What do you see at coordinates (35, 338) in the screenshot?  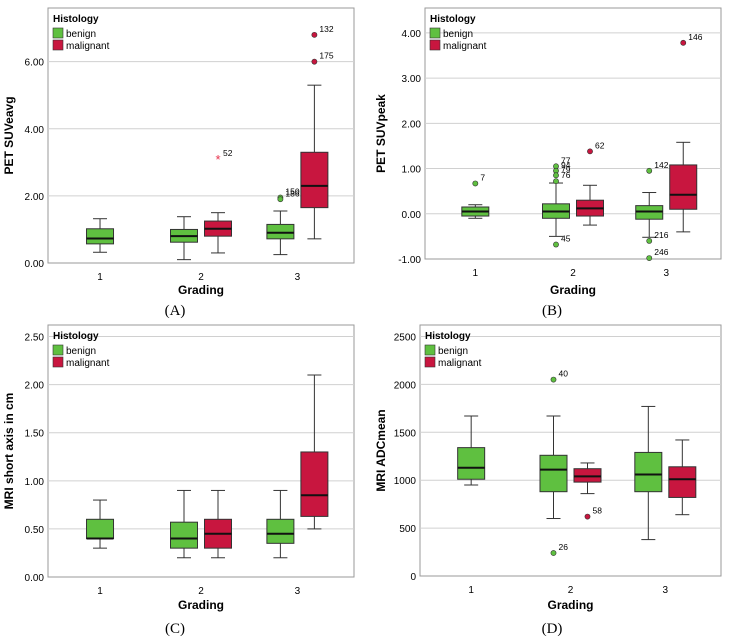 I see `y-tick-label: 2.50` at bounding box center [35, 338].